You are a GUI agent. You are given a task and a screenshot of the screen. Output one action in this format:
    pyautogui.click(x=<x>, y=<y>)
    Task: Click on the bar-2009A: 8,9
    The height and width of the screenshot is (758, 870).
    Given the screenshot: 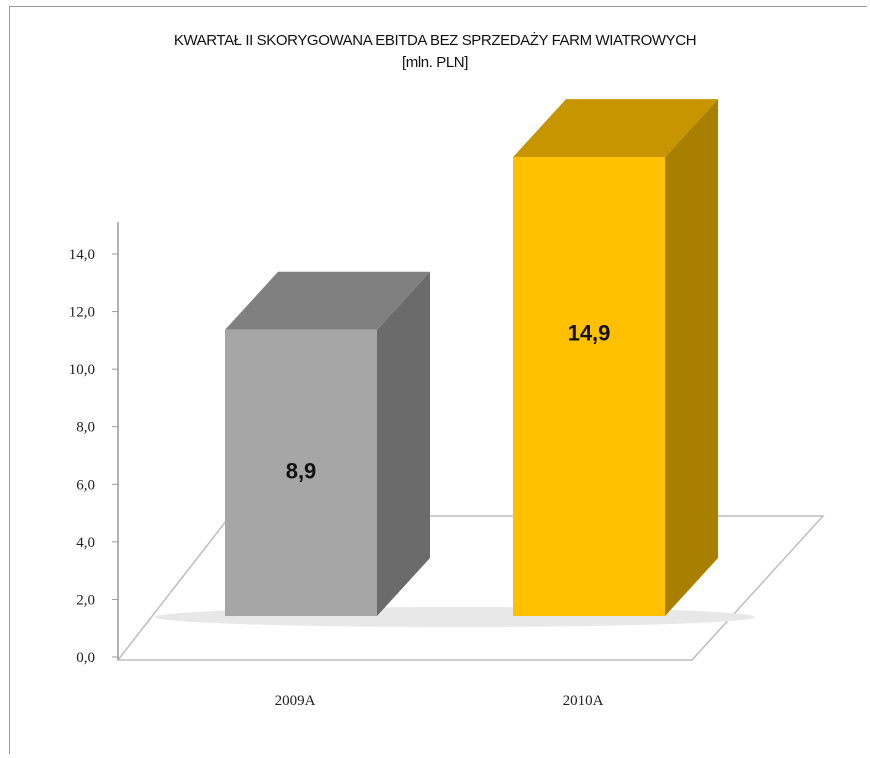 What is the action you would take?
    pyautogui.click(x=327, y=443)
    